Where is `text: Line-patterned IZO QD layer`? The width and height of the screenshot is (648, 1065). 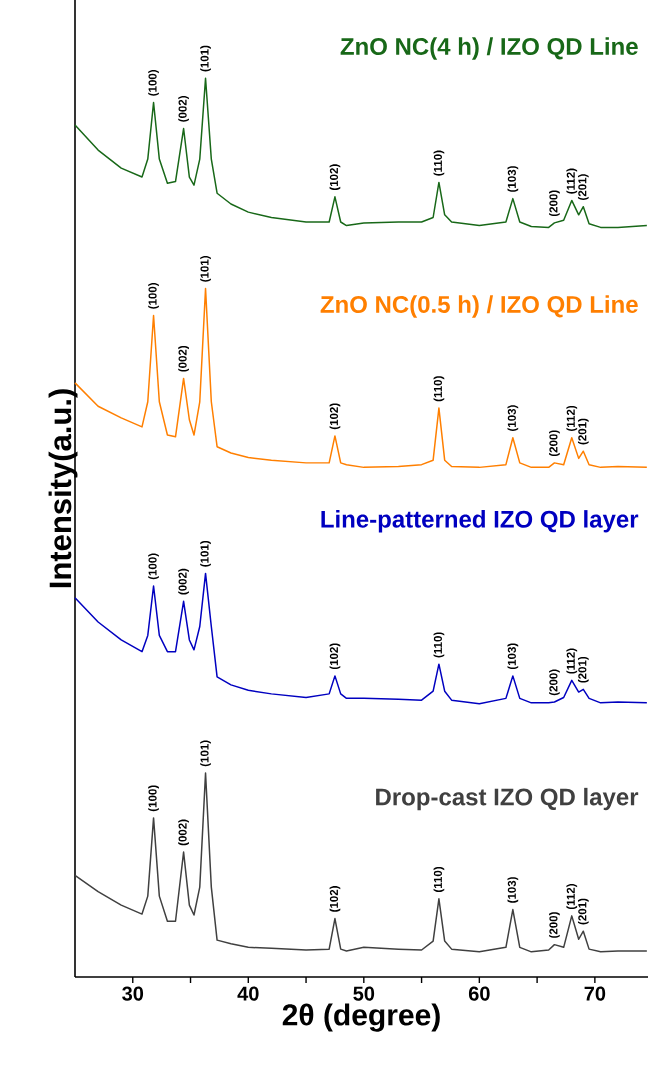 text: Line-patterned IZO QD layer is located at coordinates (480, 521).